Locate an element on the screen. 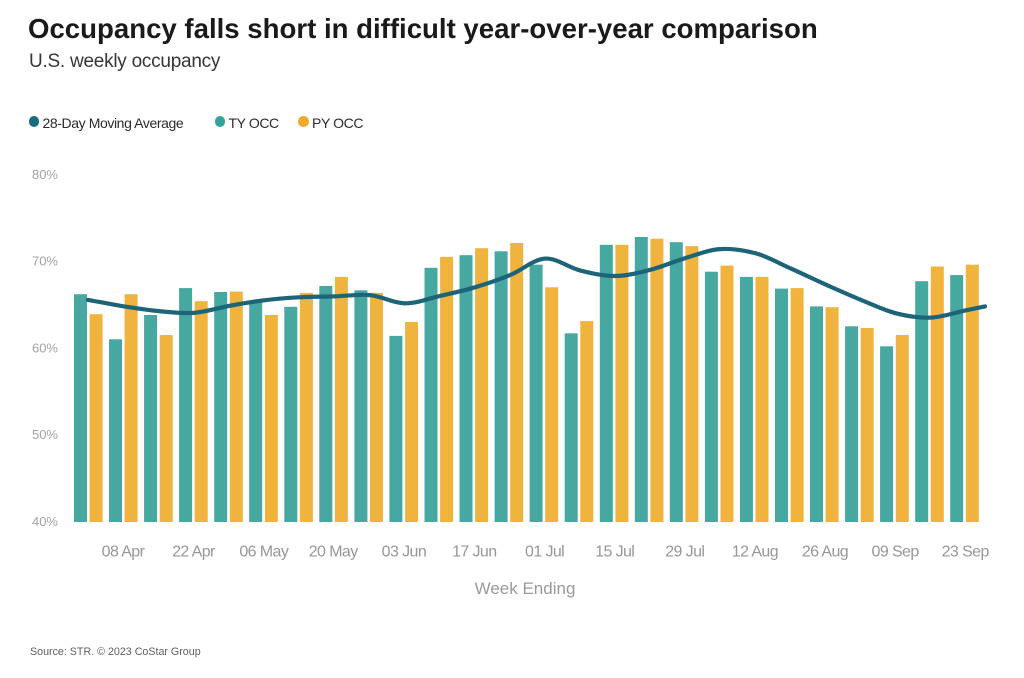 The height and width of the screenshot is (678, 1024). svg-text: 12 Aug is located at coordinates (755, 552).